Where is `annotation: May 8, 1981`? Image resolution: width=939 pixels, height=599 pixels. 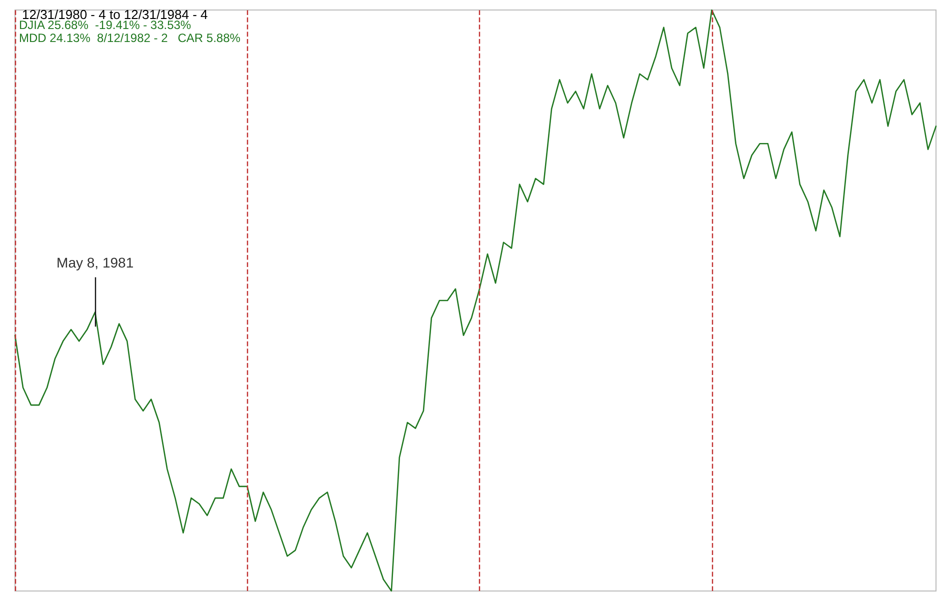
annotation: May 8, 1981 is located at coordinates (95, 262).